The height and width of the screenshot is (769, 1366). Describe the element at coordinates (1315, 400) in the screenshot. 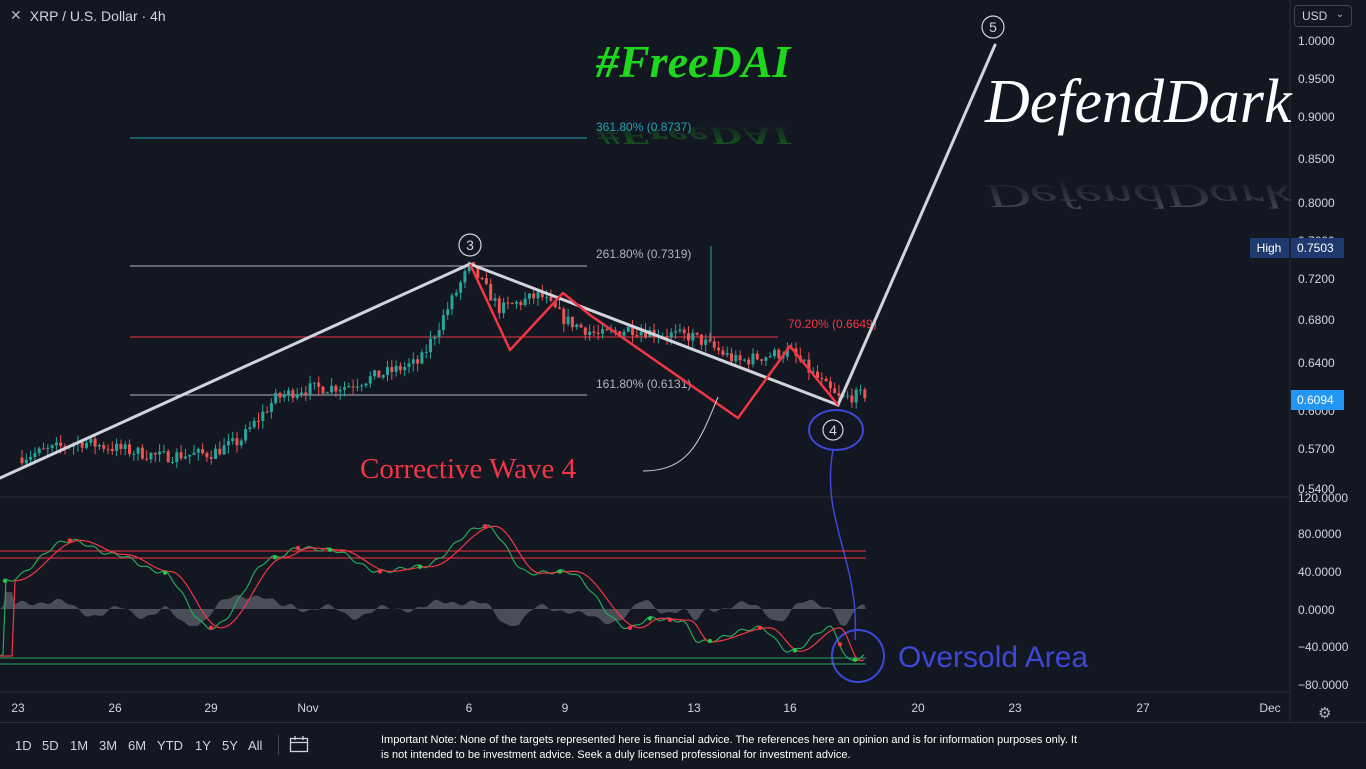

I see `last-price-label: 0.6094` at that location.